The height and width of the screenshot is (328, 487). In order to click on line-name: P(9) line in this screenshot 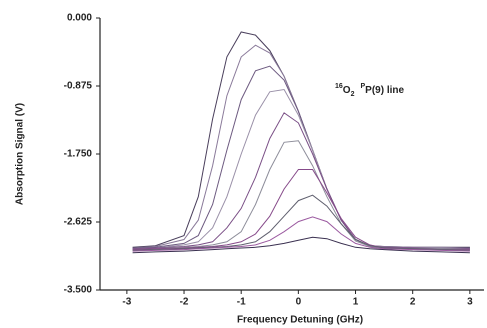, I will do `click(384, 90)`.